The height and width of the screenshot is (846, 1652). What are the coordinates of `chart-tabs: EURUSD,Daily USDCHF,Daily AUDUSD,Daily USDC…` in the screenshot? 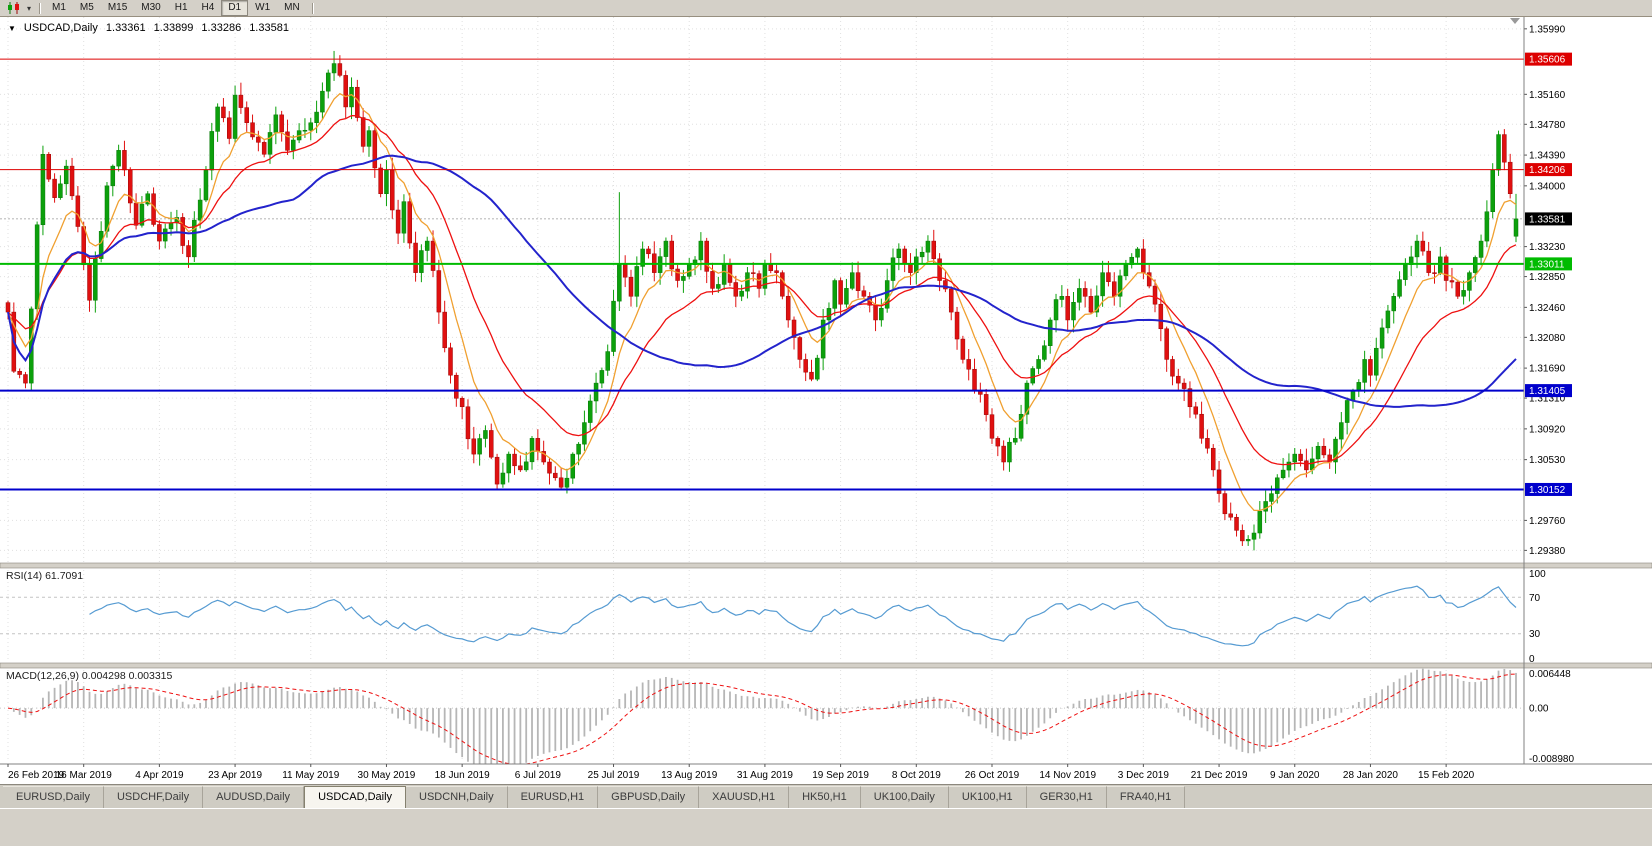 It's located at (594, 797).